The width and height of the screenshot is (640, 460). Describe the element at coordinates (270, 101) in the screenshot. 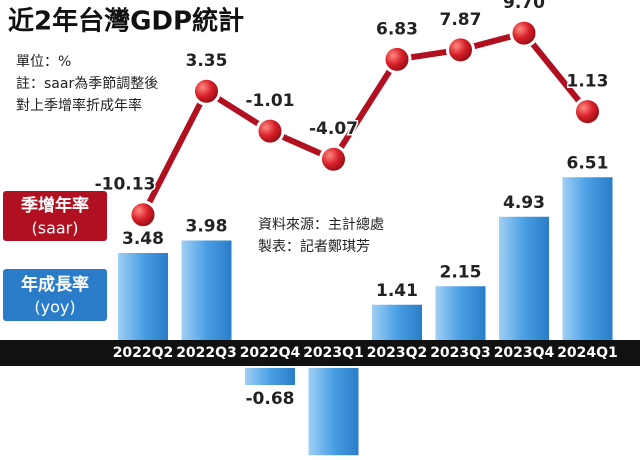

I see `line-value-label: -1.01` at that location.